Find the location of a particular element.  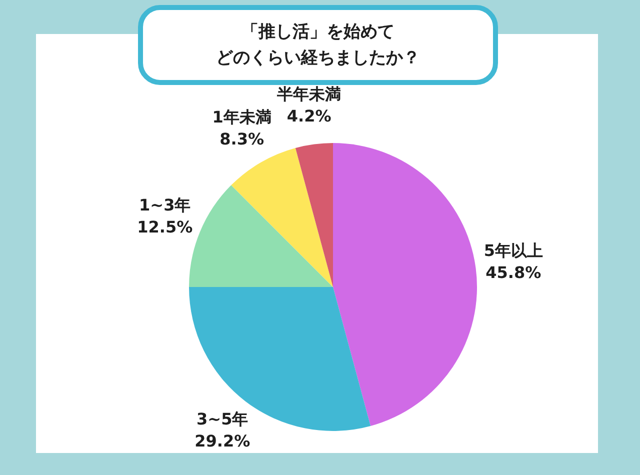

data-label: 45.8% is located at coordinates (514, 272).